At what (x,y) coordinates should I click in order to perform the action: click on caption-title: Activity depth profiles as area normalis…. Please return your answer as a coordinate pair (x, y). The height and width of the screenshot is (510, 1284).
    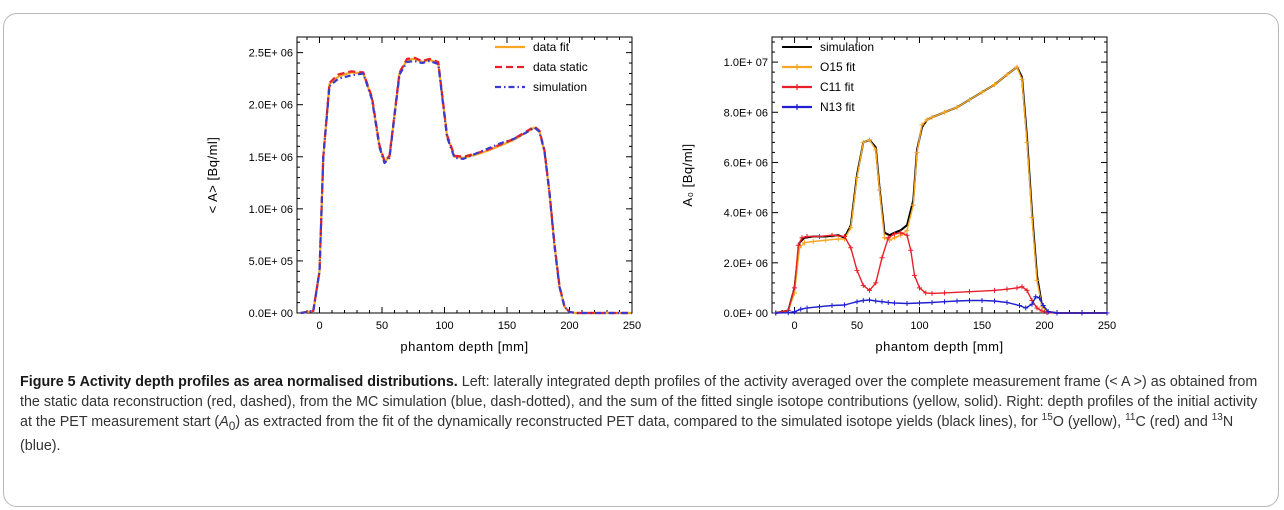
    Looking at the image, I should click on (268, 382).